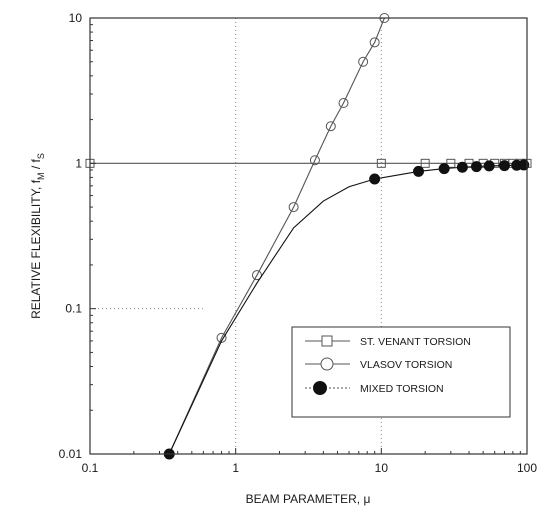 Image resolution: width=547 pixels, height=513 pixels. I want to click on y-tick-label: 0.1, so click(73, 309).